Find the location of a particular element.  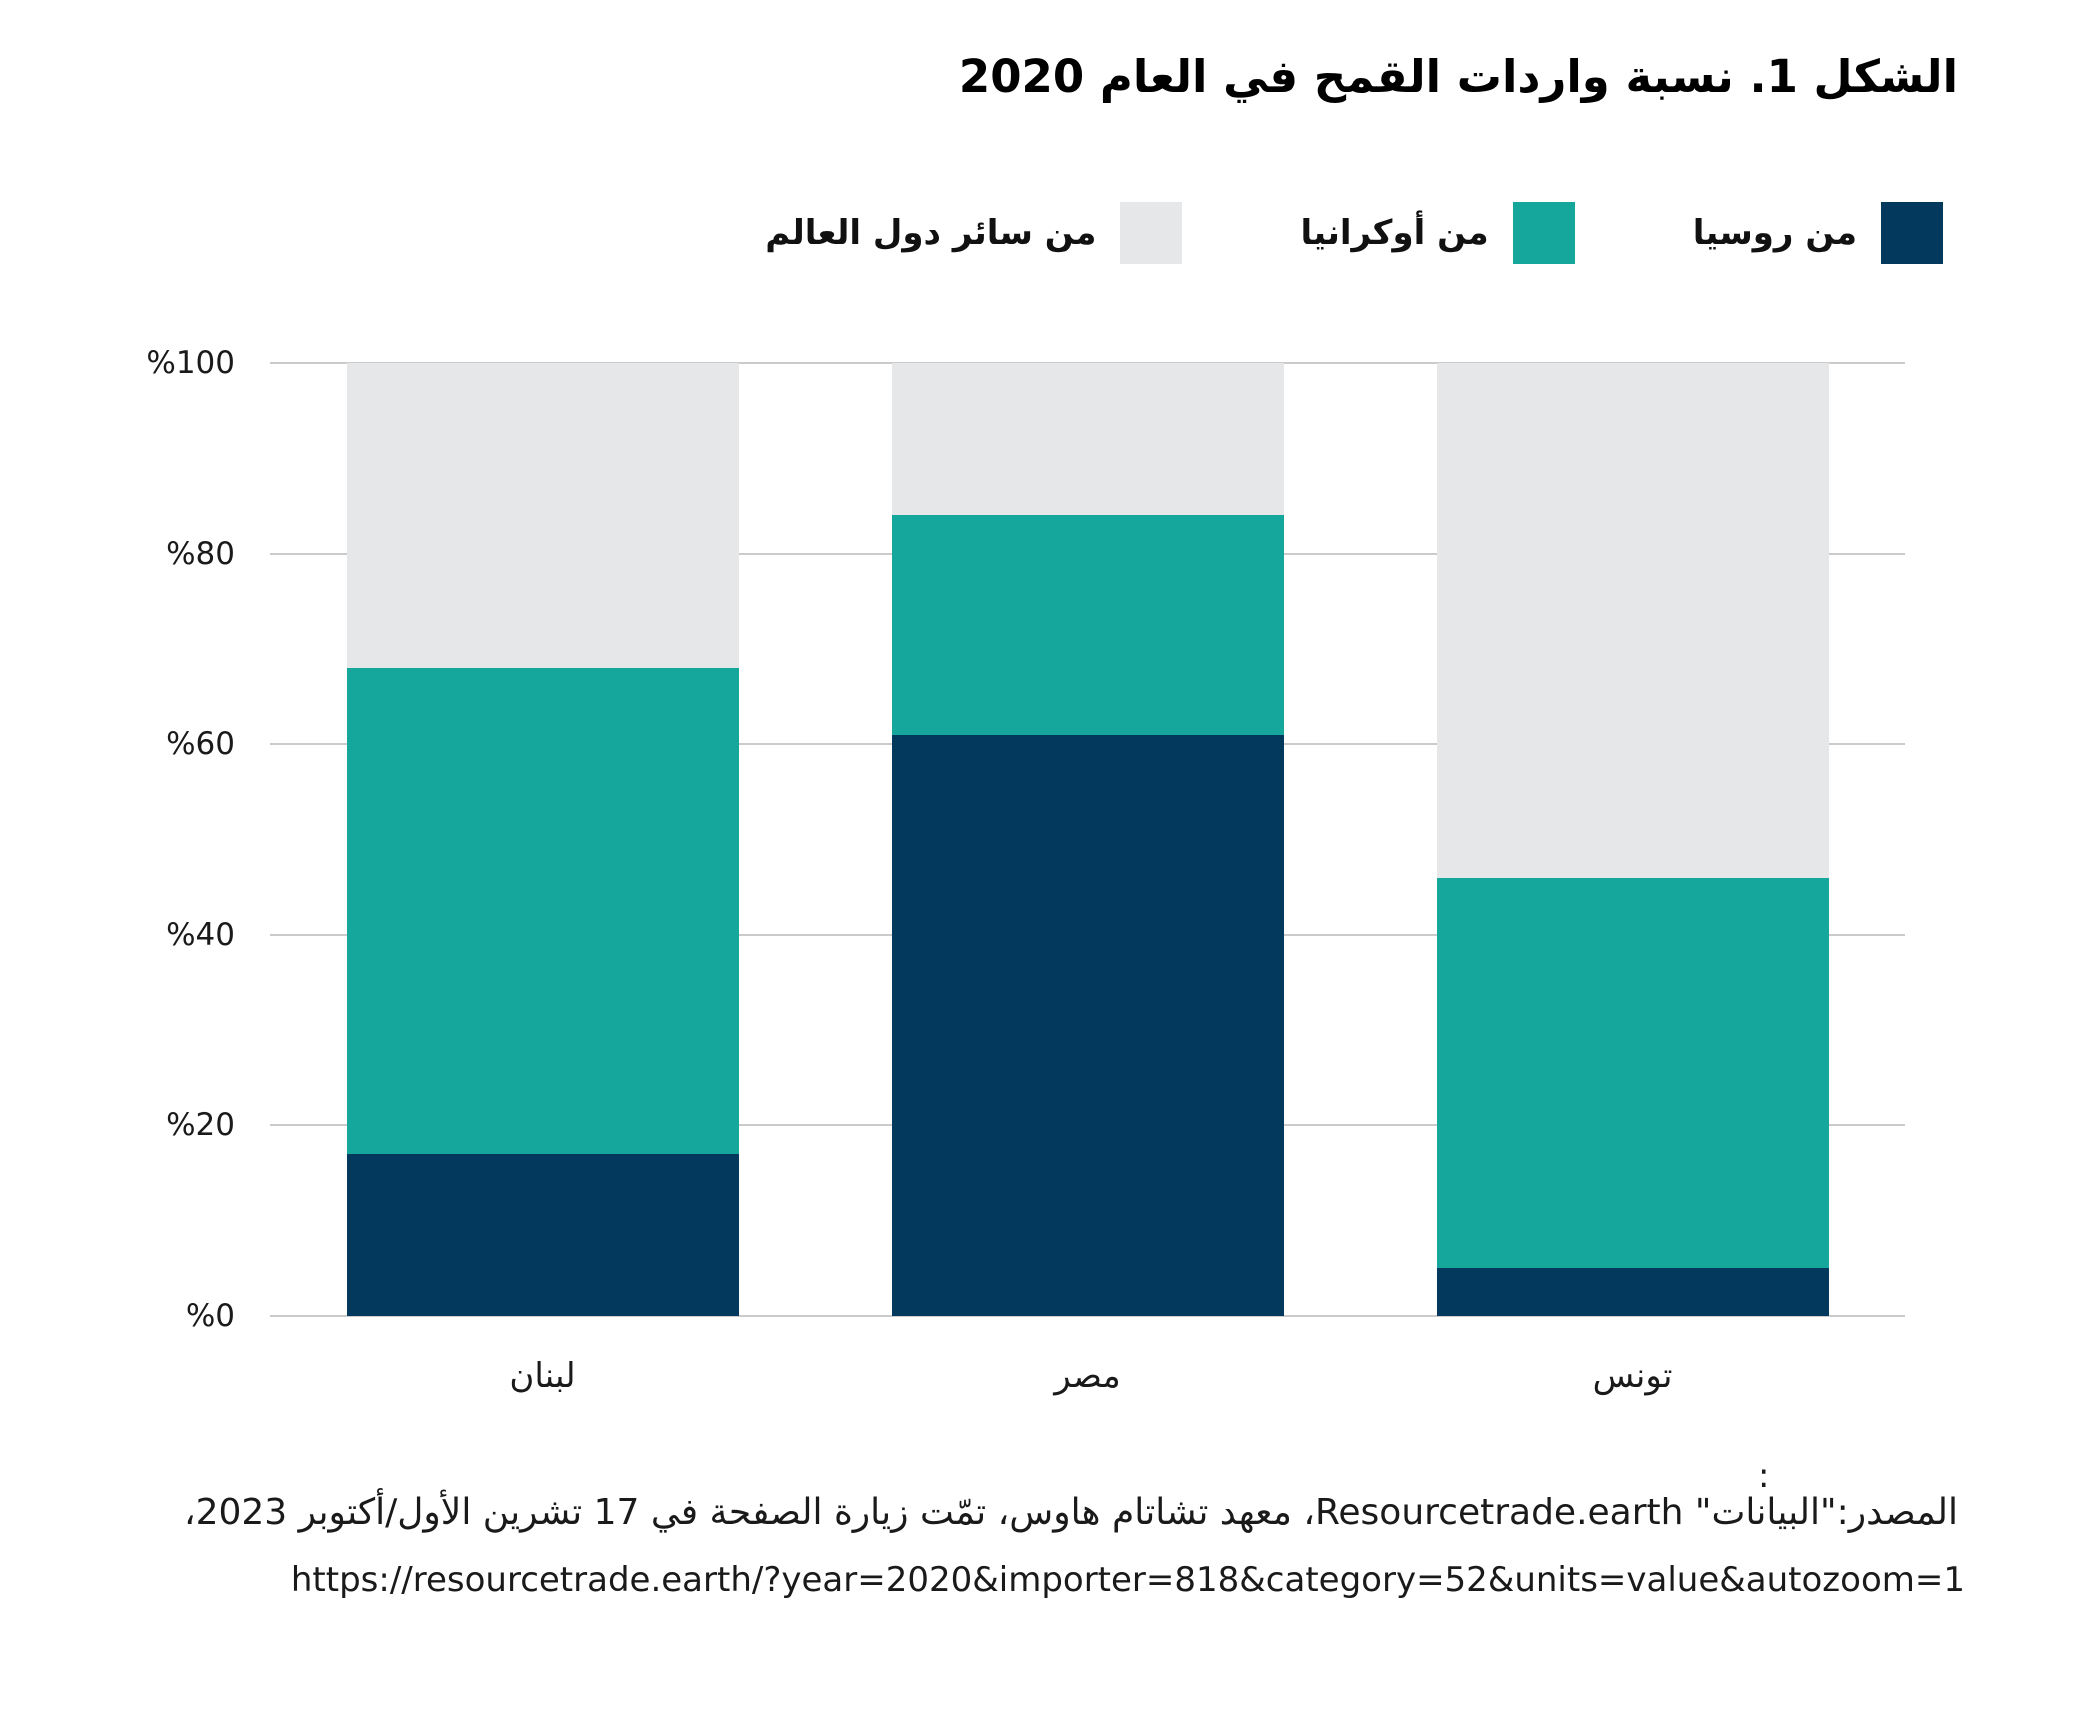

legend-item: من أوكرانيا is located at coordinates (1437, 233).